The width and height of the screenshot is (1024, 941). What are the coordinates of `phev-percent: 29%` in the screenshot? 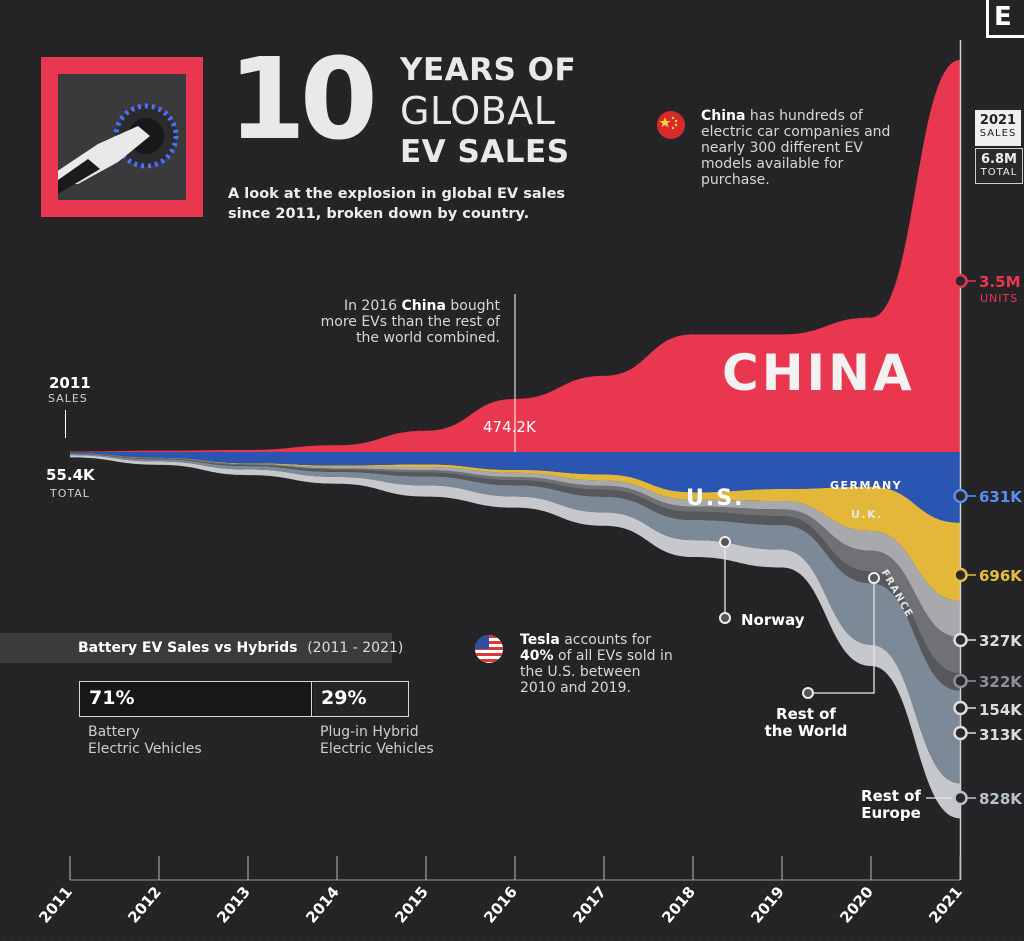 It's located at (344, 698).